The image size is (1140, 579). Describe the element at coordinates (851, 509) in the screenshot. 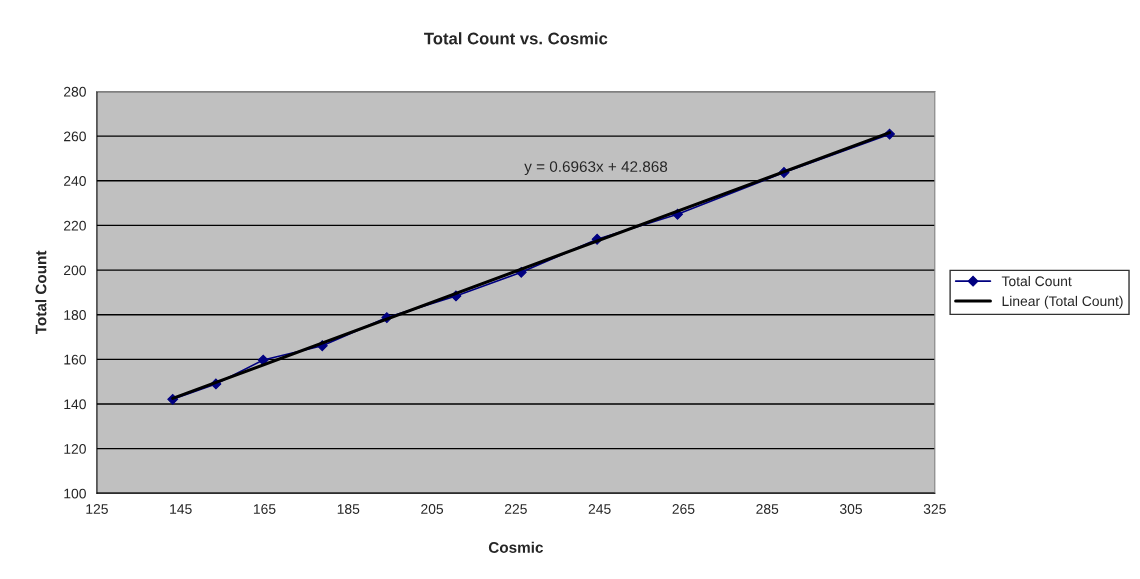

I see `x-tick-label: 305` at that location.